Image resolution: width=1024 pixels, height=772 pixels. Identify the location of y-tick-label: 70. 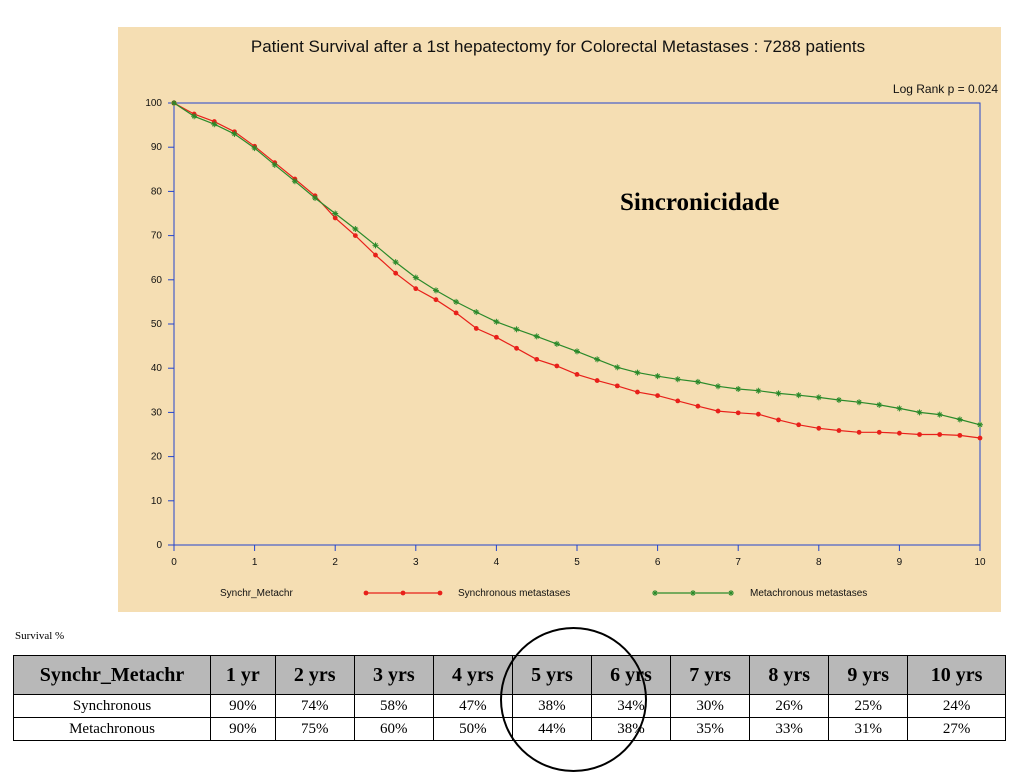
(157, 236).